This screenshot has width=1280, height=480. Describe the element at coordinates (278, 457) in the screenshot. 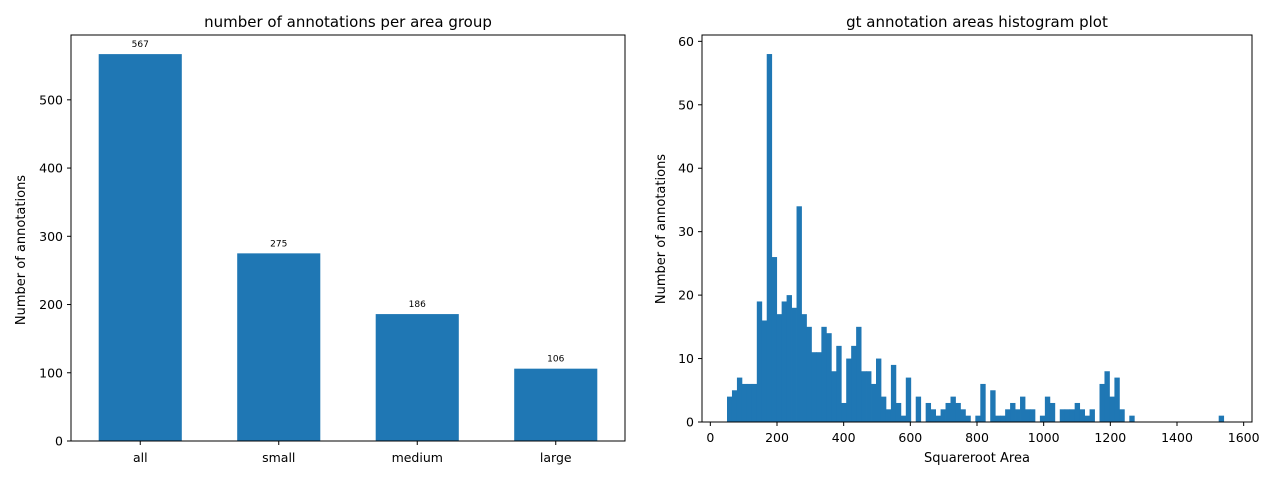

I see `chart1-xtick-label: small` at that location.